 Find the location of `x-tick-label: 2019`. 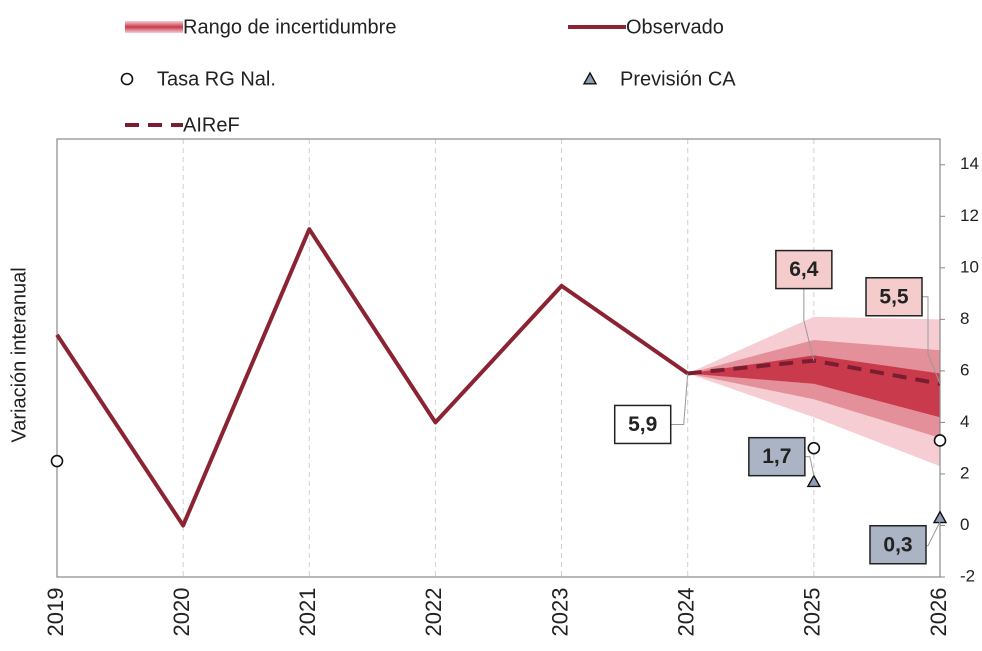

x-tick-label: 2019 is located at coordinates (55, 612).